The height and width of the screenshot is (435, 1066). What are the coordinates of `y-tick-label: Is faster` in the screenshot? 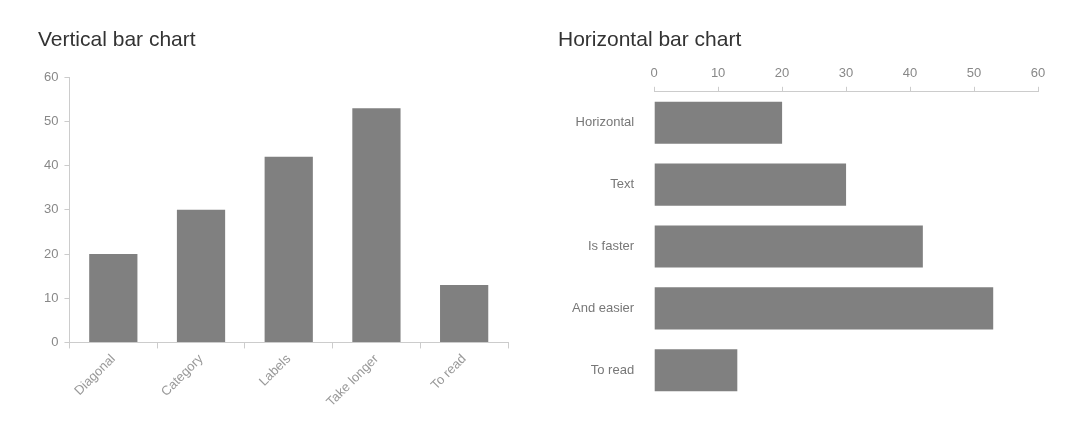 It's located at (611, 246).